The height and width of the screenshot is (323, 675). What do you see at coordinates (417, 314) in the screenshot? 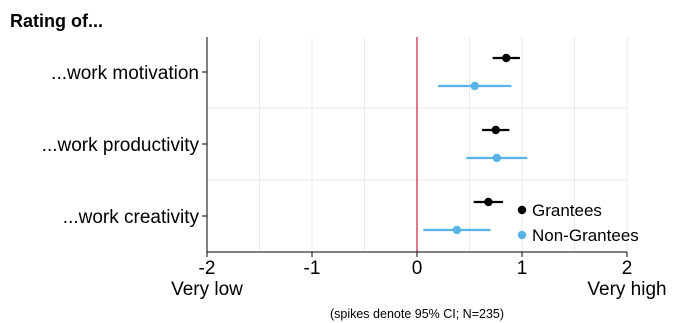
I see `chart-caption: (spikes denote 95% CI; N=235)` at bounding box center [417, 314].